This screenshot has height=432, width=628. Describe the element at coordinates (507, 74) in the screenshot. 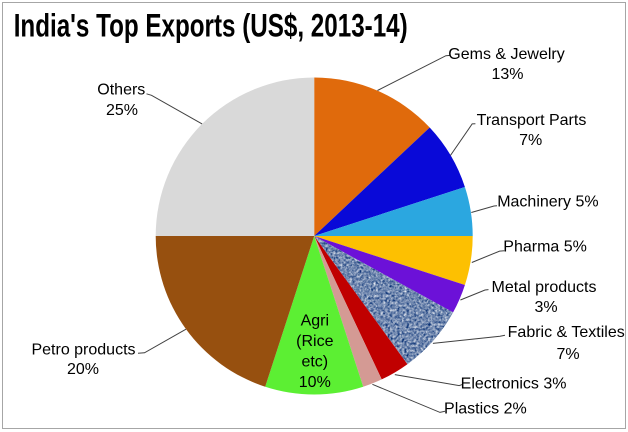

I see `svg-text: 13%` at that location.